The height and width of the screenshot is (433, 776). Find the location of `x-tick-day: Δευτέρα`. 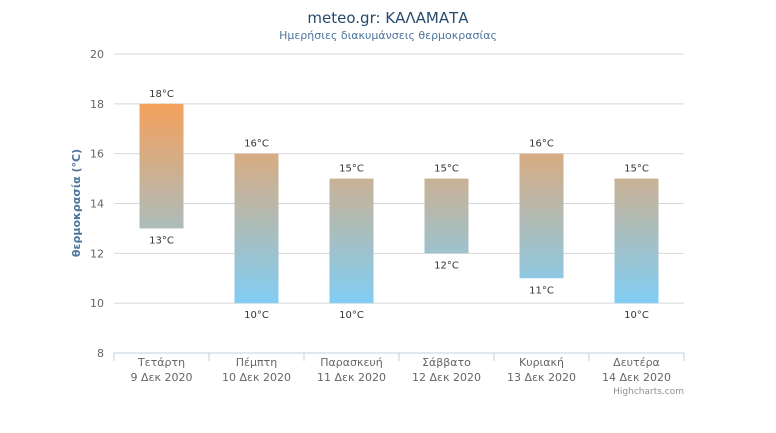

x-tick-day: Δευτέρα is located at coordinates (636, 362).